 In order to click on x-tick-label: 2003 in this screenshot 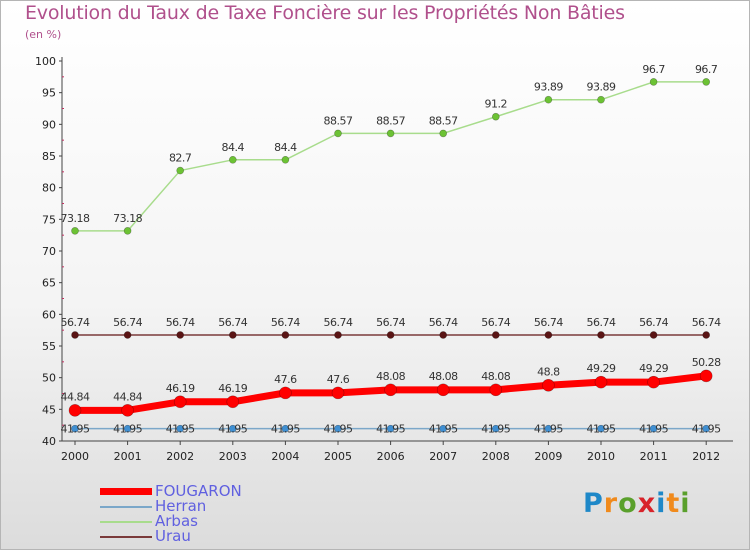, I will do `click(233, 456)`.